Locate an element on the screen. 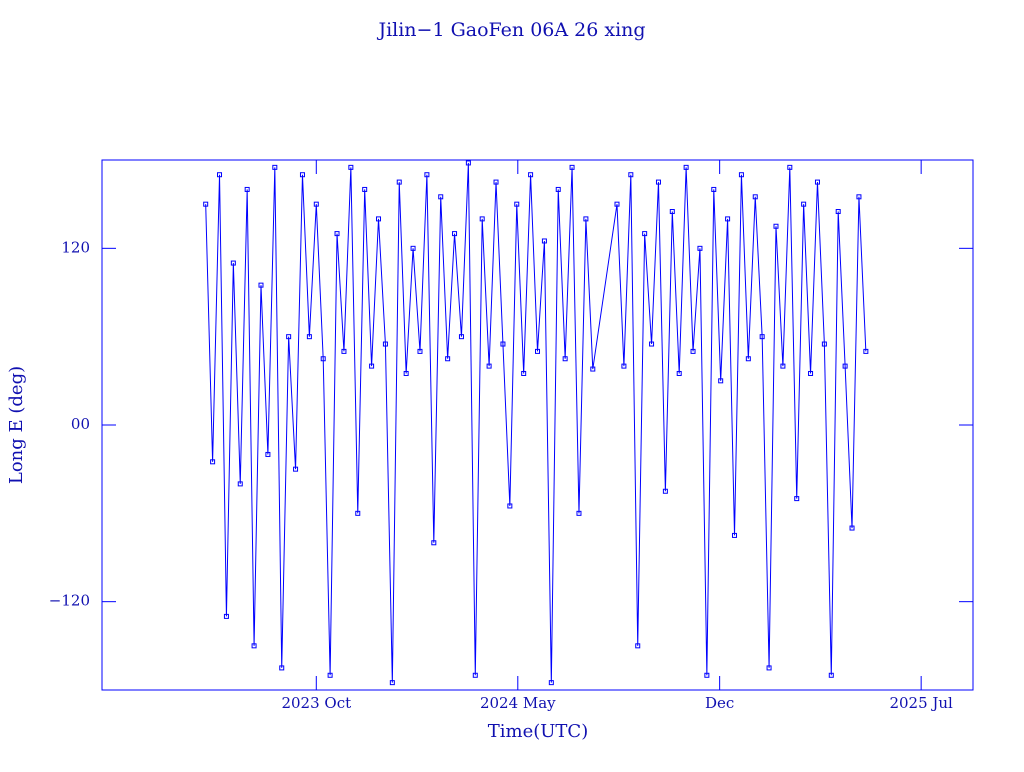 This screenshot has height=772, width=1024. y-tick-label: −120 is located at coordinates (69, 601).